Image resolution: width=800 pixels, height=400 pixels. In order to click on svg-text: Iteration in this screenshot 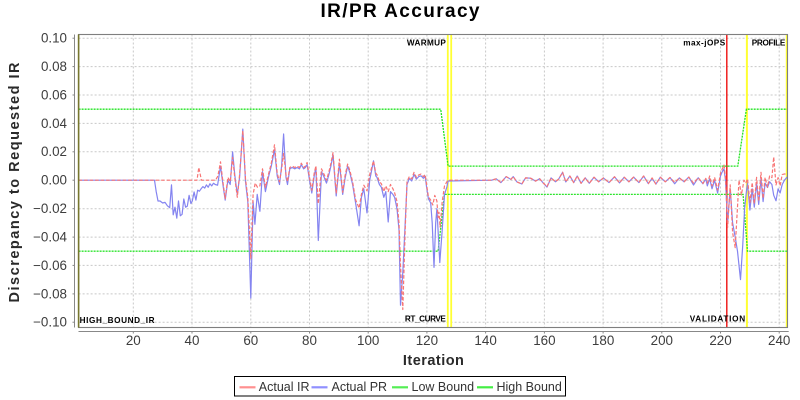, I will do `click(433, 361)`.